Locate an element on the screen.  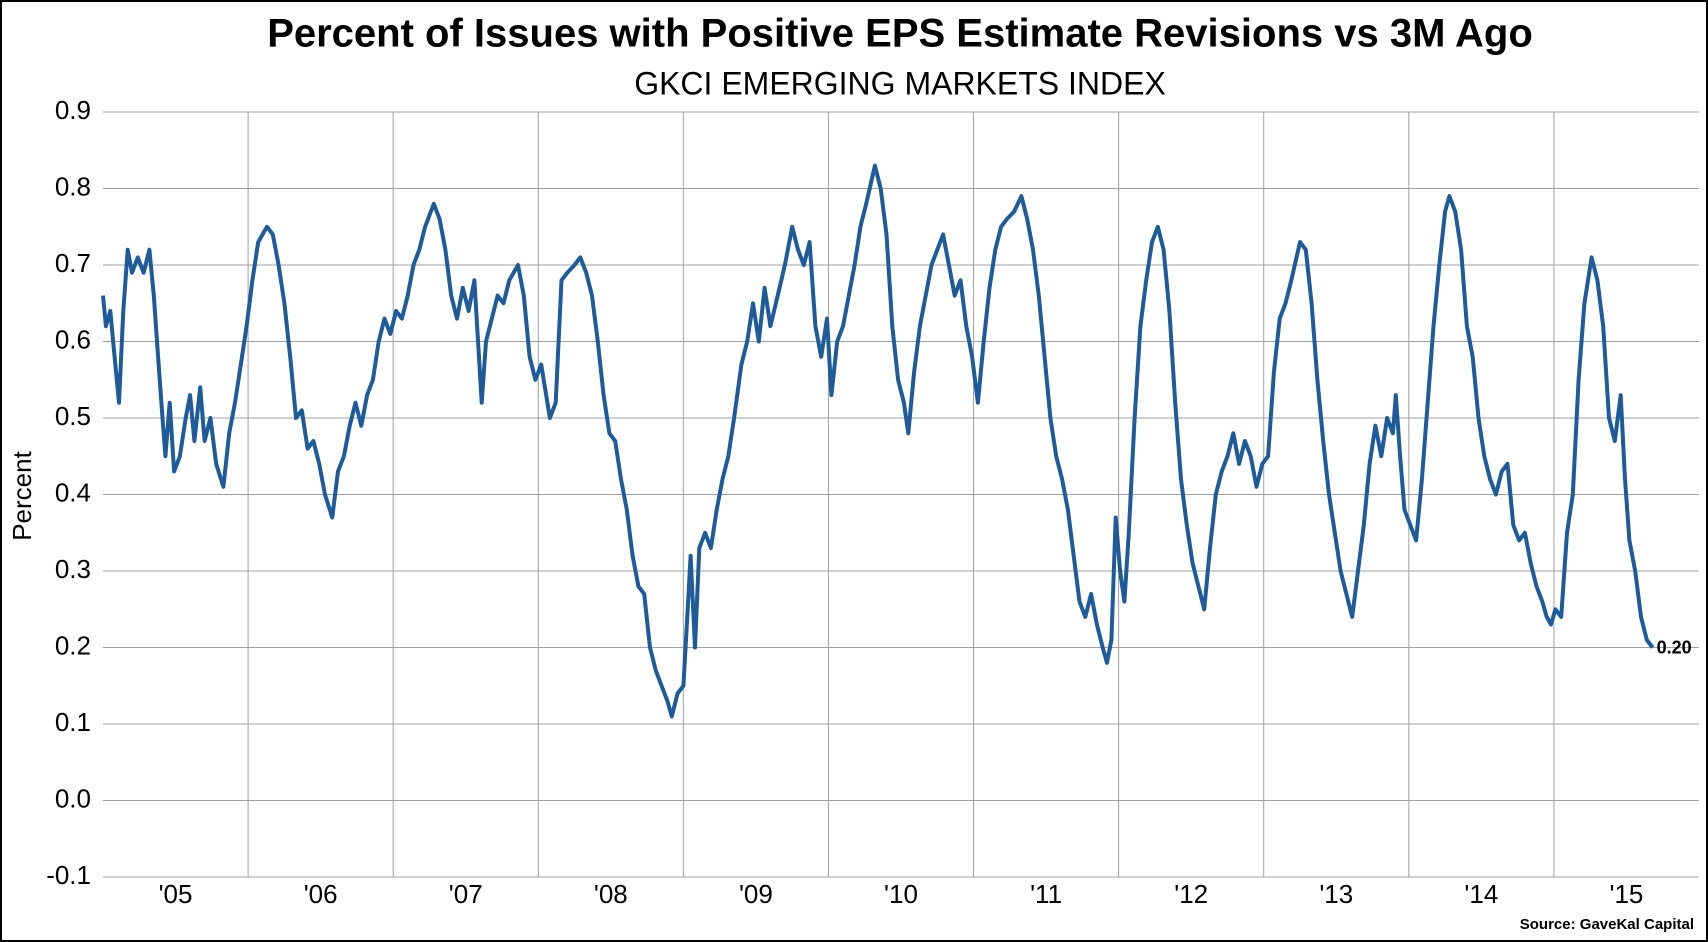
x-tick-label: '11 is located at coordinates (1046, 894).